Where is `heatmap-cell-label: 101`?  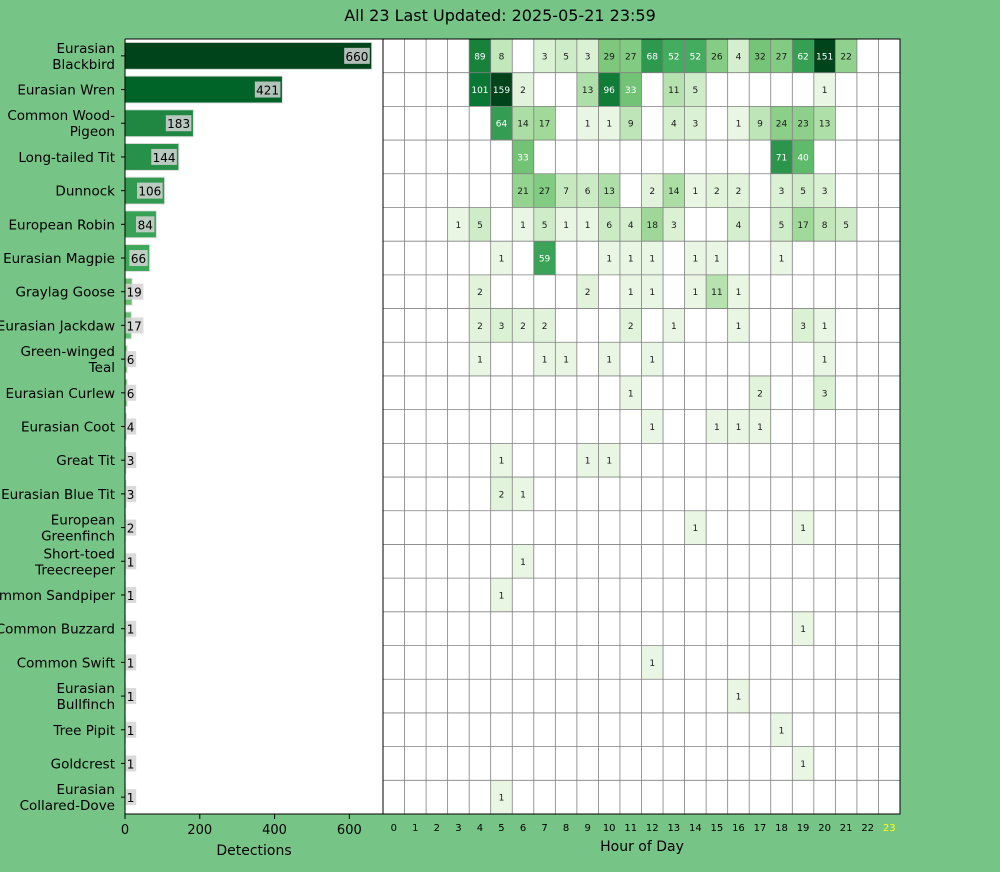 heatmap-cell-label: 101 is located at coordinates (479, 91).